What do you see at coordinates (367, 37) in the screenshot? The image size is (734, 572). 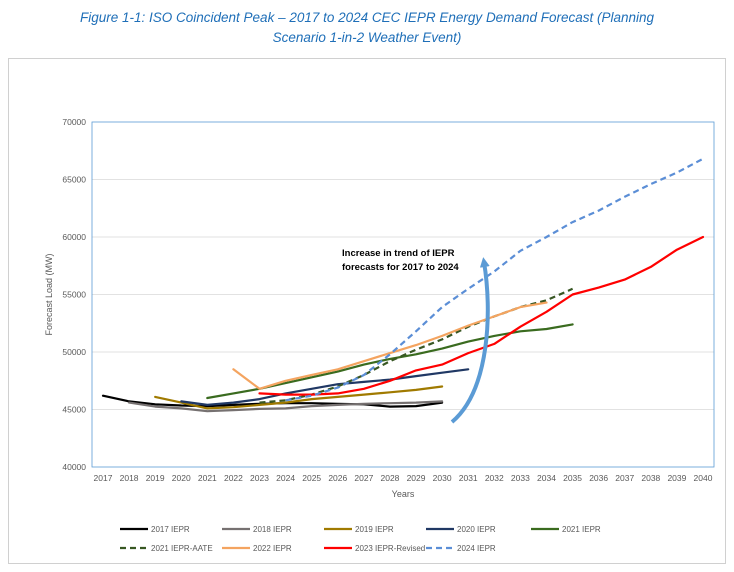 I see `caption-line-2: Scenario 1-in-2 Weather Event)` at bounding box center [367, 37].